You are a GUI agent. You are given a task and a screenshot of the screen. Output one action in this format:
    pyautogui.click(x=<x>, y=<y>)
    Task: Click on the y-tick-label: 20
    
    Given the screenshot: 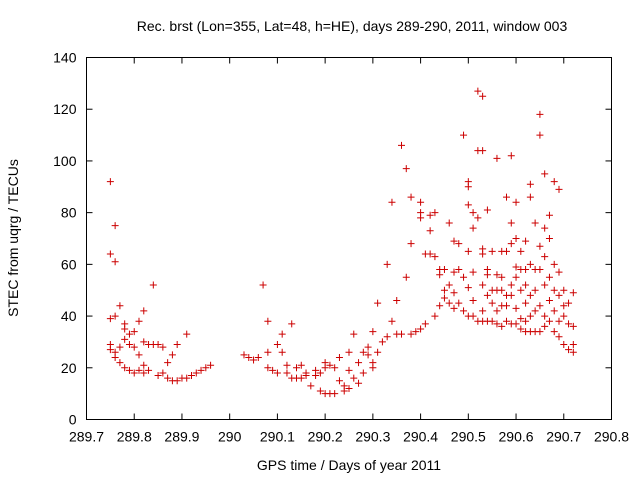 What is the action you would take?
    pyautogui.click(x=69, y=368)
    